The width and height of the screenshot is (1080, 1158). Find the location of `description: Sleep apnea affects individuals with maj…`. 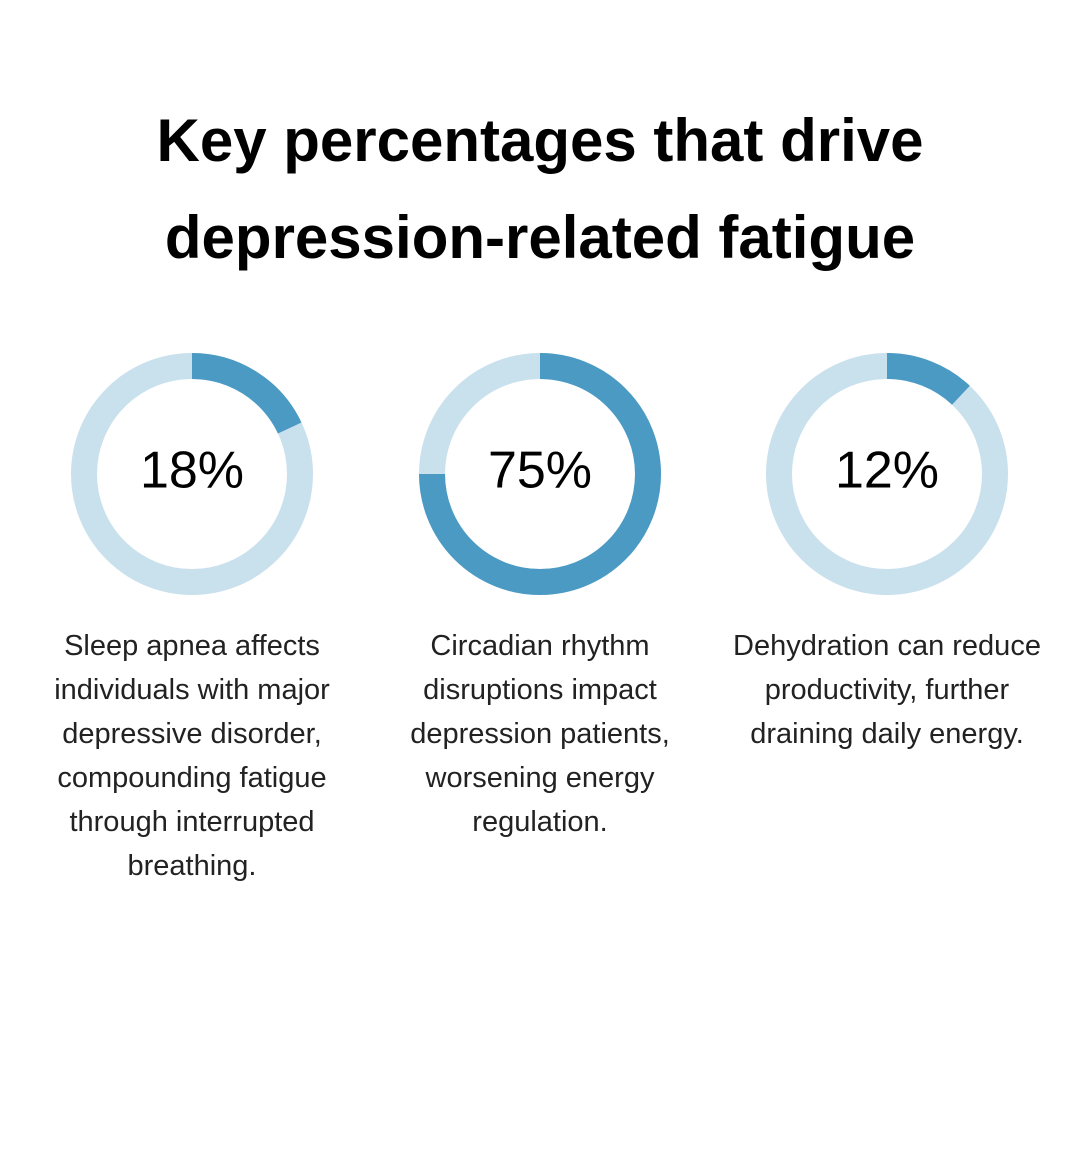

description: Sleep apnea affects individuals with maj… is located at coordinates (192, 756).